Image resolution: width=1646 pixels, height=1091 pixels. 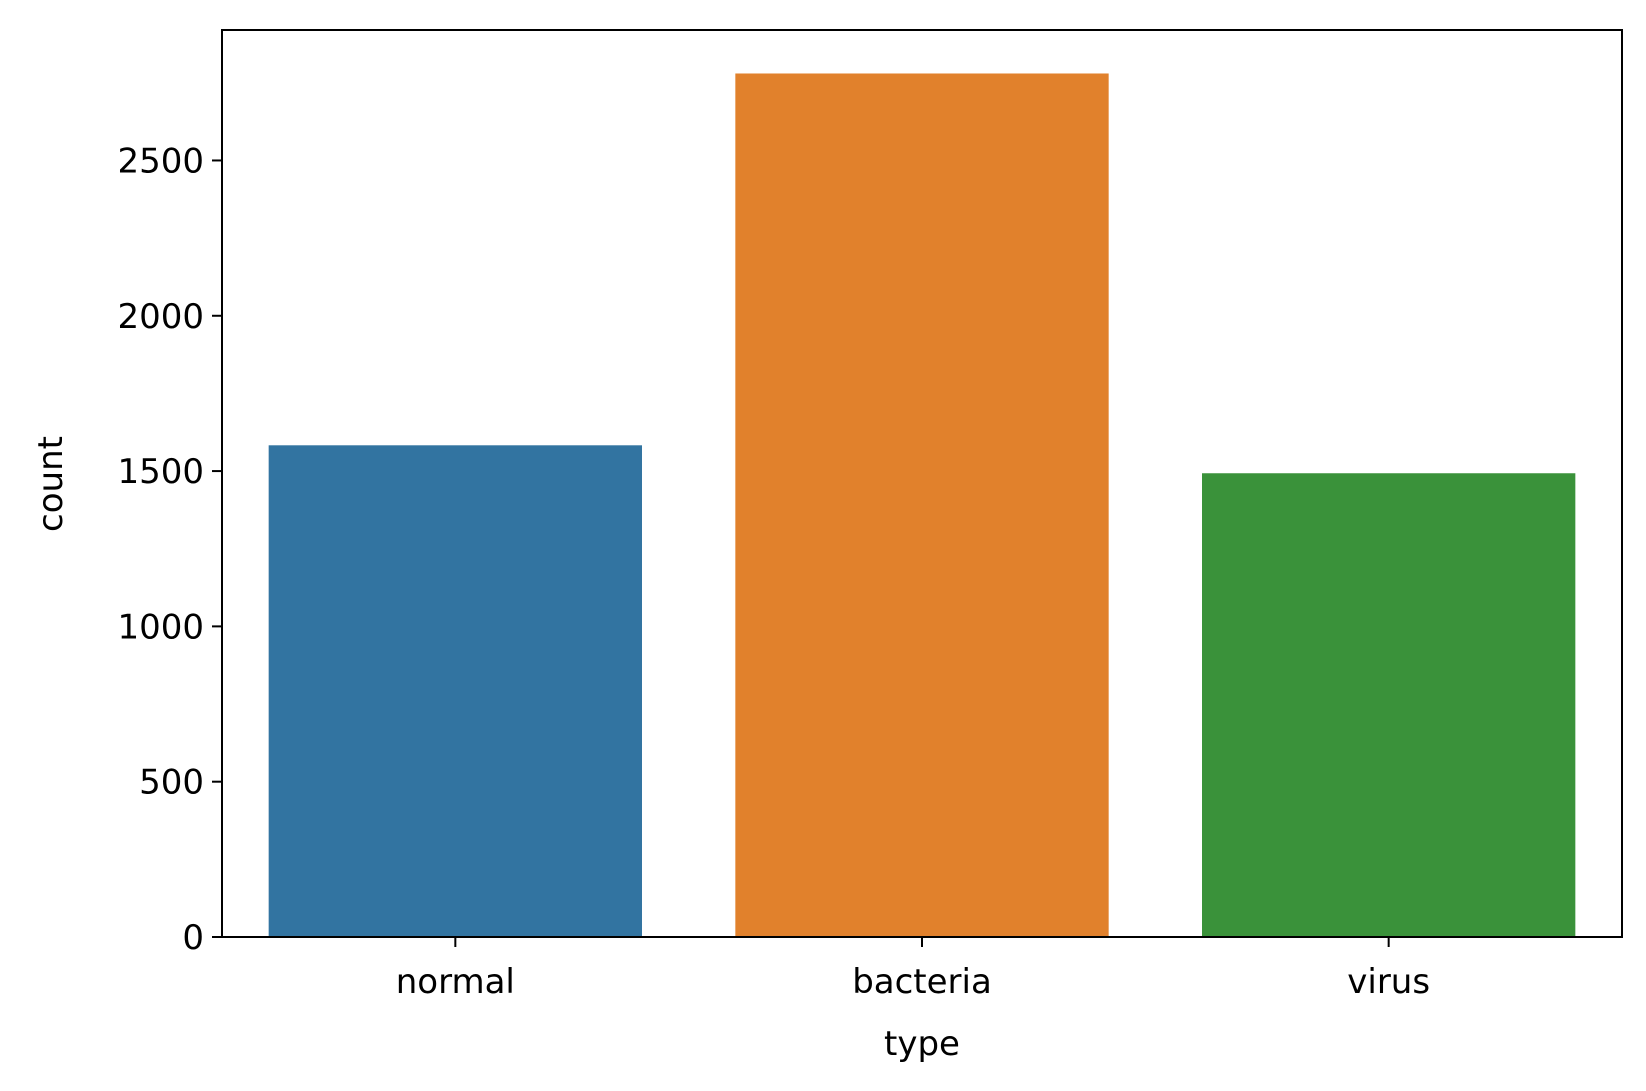 I want to click on x-axis-ticks: normal bacteria virus, so click(x=913, y=969).